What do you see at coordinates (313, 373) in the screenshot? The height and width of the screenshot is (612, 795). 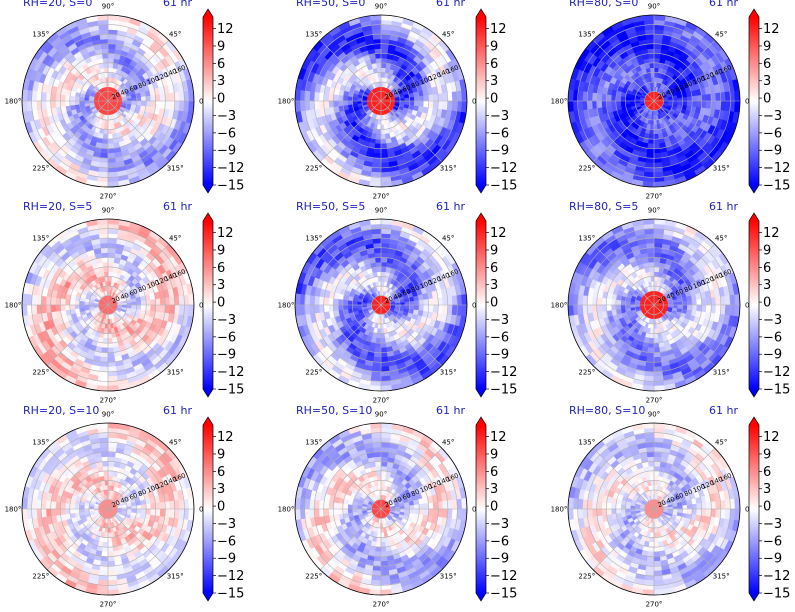 I see `angle-tick-label: 225°` at bounding box center [313, 373].